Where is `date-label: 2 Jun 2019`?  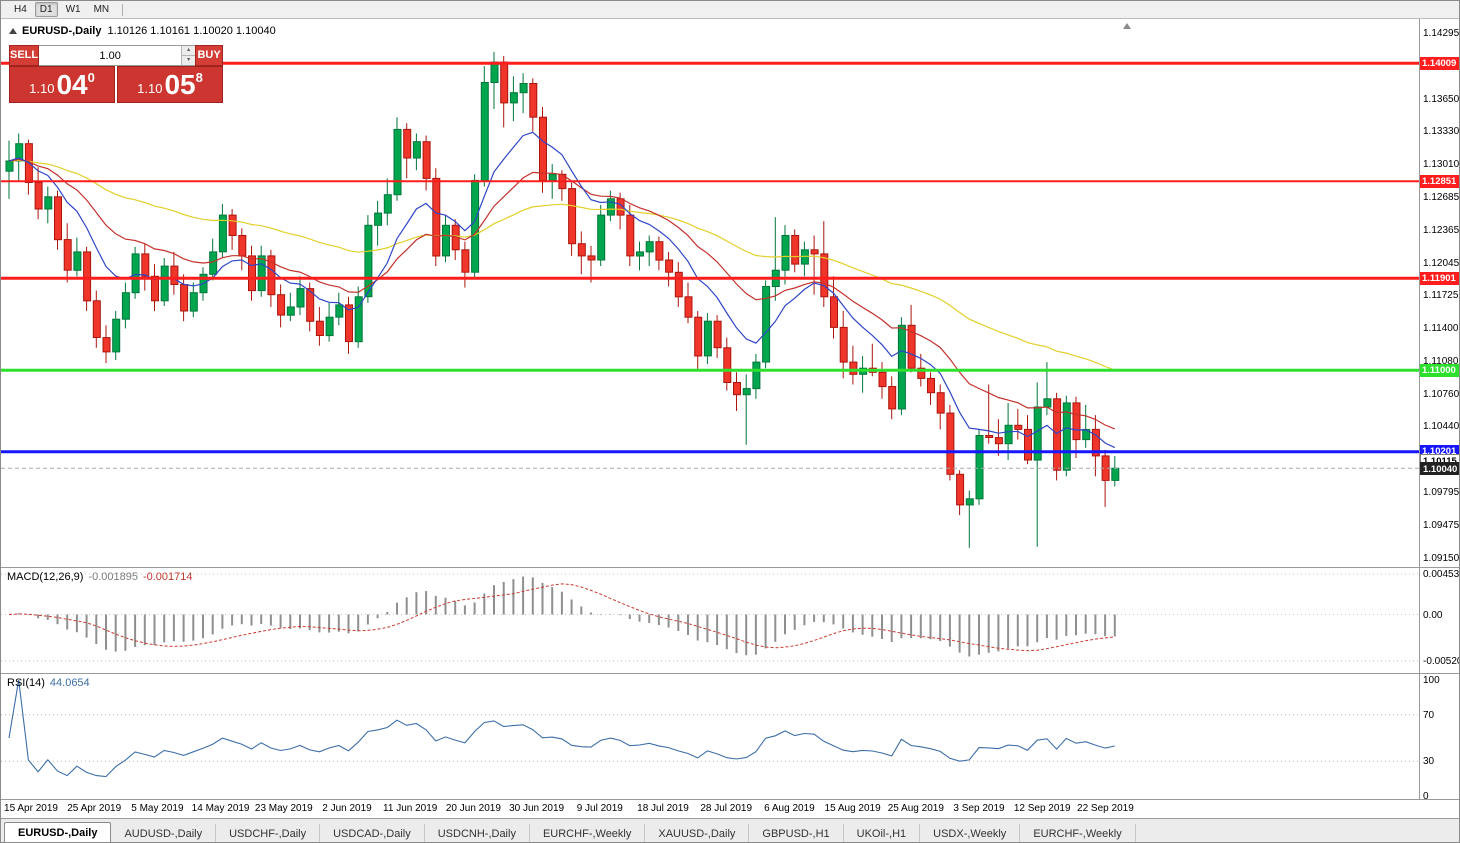 date-label: 2 Jun 2019 is located at coordinates (347, 808).